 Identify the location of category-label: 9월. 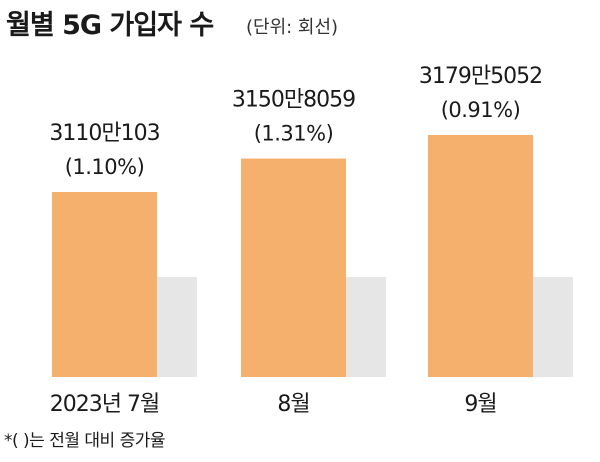
(480, 404).